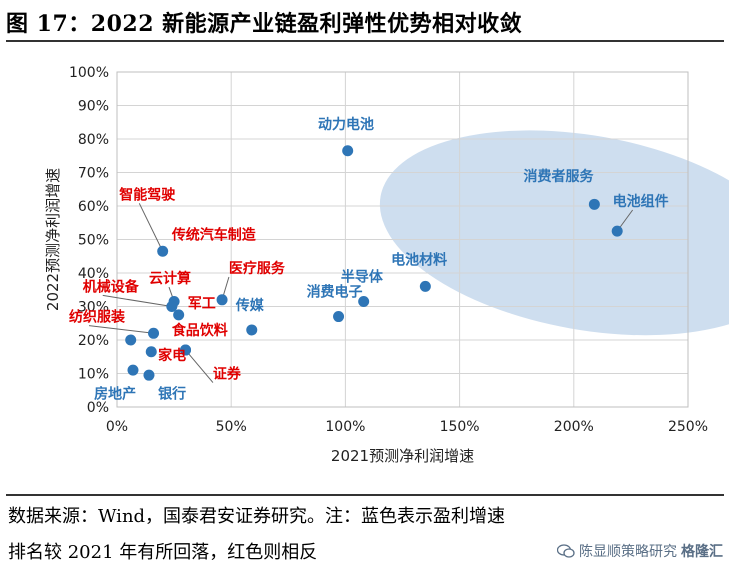 Image resolution: width=729 pixels, height=571 pixels. Describe the element at coordinates (93, 174) in the screenshot. I see `y-tick-label: 70%` at that location.